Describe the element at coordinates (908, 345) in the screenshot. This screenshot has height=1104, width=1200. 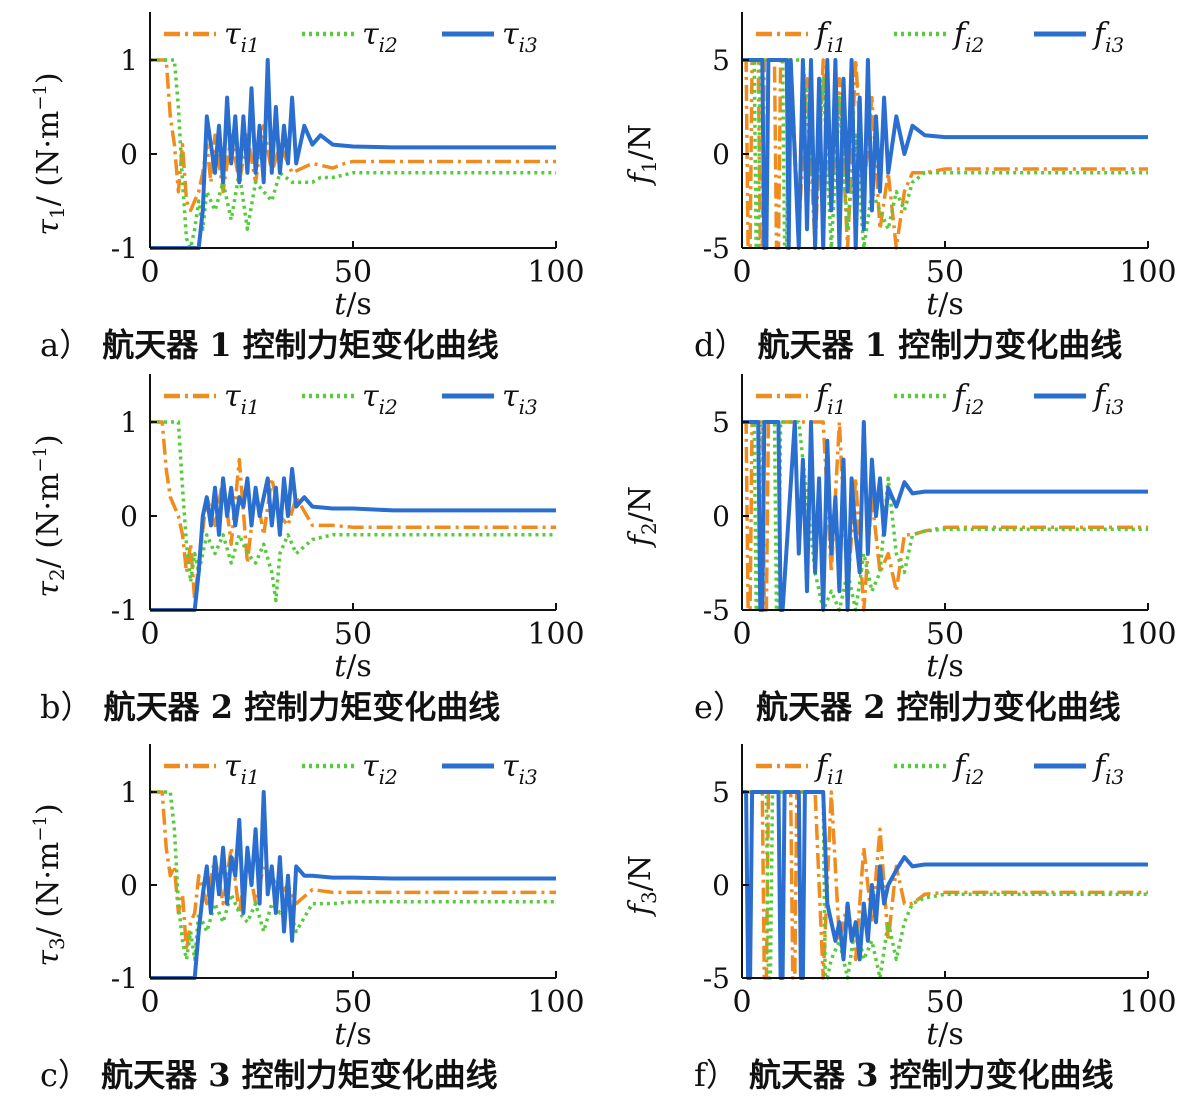
I see `panel-caption: d） 航天器 1 控制力变化曲线` at that location.